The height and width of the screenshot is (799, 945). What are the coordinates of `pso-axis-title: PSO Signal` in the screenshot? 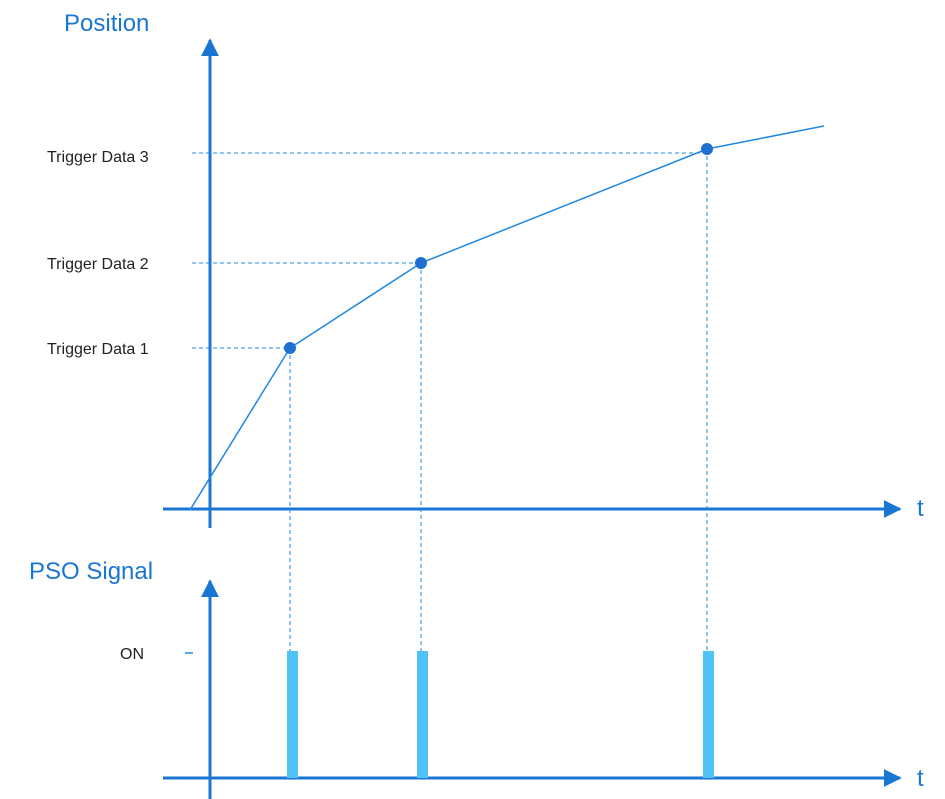 It's located at (91, 571).